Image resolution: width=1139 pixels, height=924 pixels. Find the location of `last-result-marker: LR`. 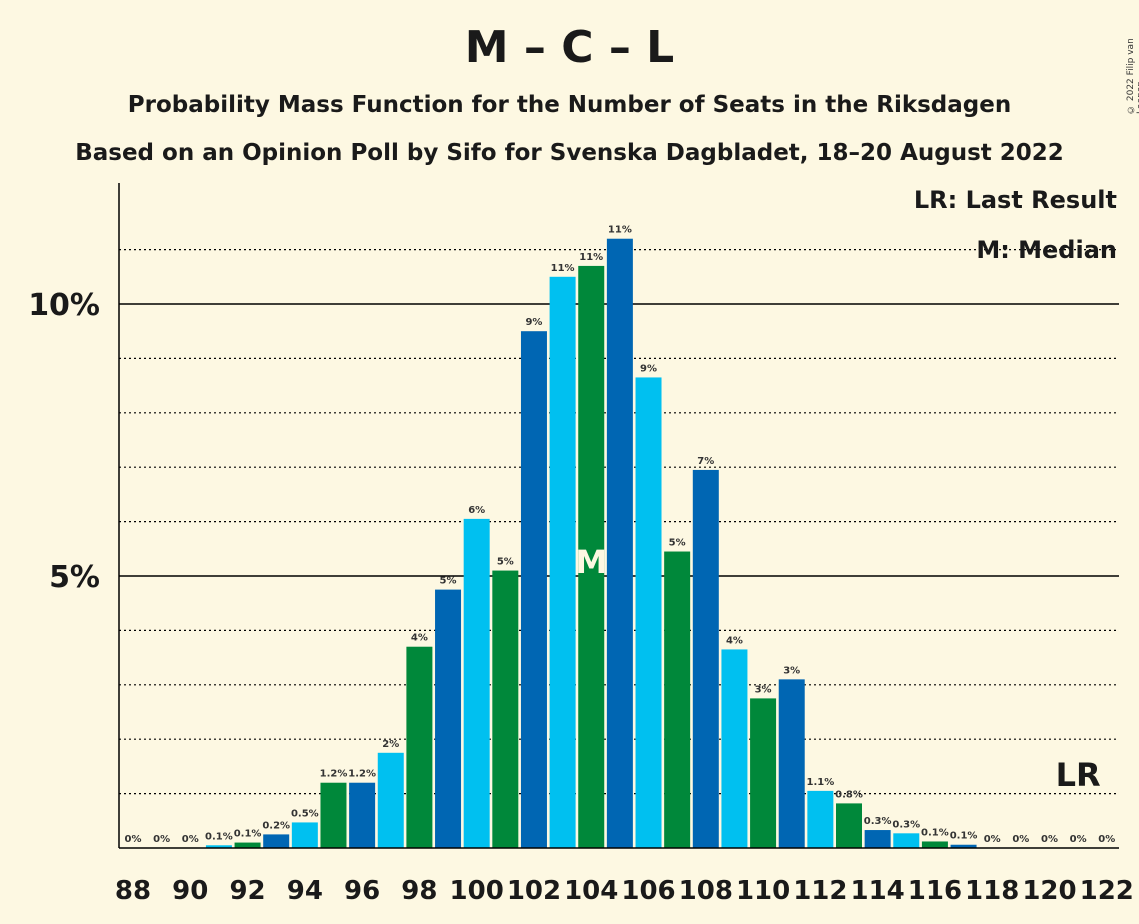

last-result-marker: LR is located at coordinates (1078, 775).